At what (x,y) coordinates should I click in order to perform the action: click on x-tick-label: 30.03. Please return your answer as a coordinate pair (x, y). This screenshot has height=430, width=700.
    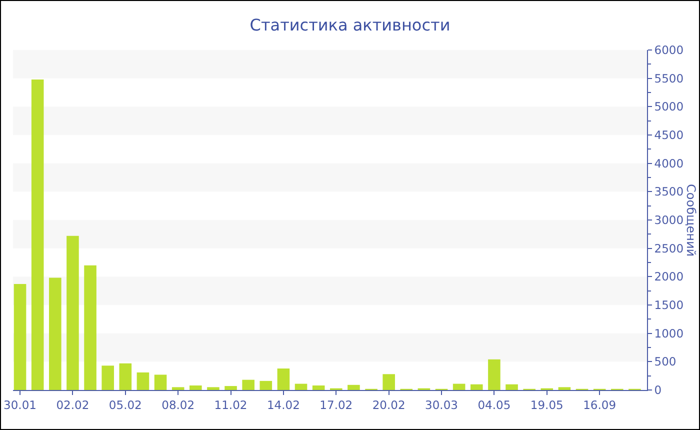
    Looking at the image, I should click on (441, 405).